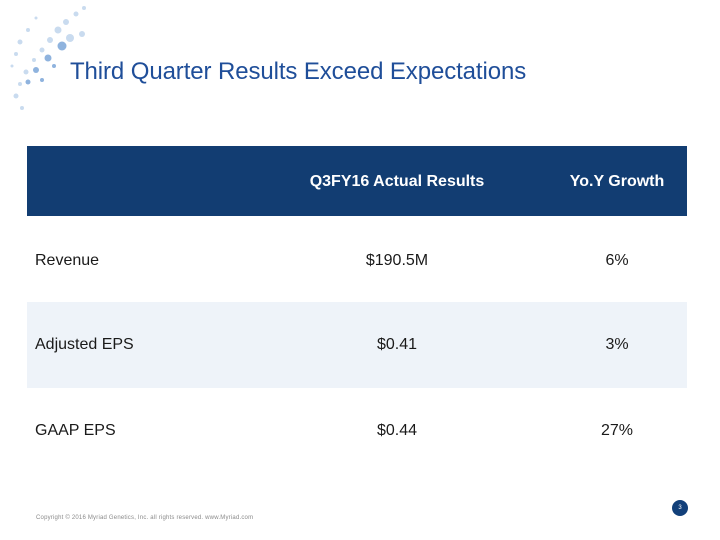 The width and height of the screenshot is (720, 540). Describe the element at coordinates (397, 430) in the screenshot. I see `row-actual-value: $0.44` at that location.